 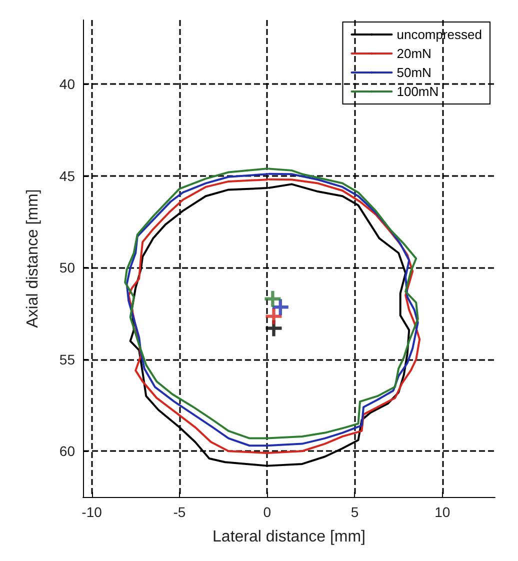 What do you see at coordinates (417, 91) in the screenshot?
I see `legend-label: 100mN` at bounding box center [417, 91].